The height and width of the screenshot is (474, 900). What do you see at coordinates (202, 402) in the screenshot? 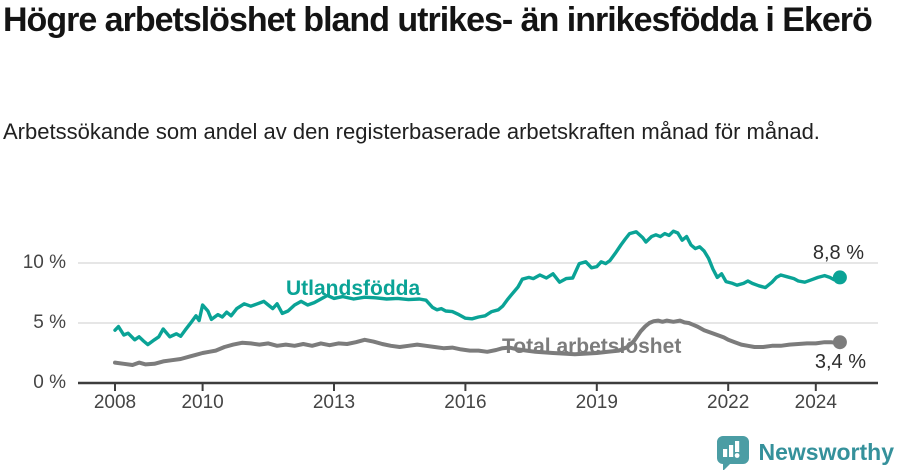
I see `x-tick-label: 2010` at bounding box center [202, 402].